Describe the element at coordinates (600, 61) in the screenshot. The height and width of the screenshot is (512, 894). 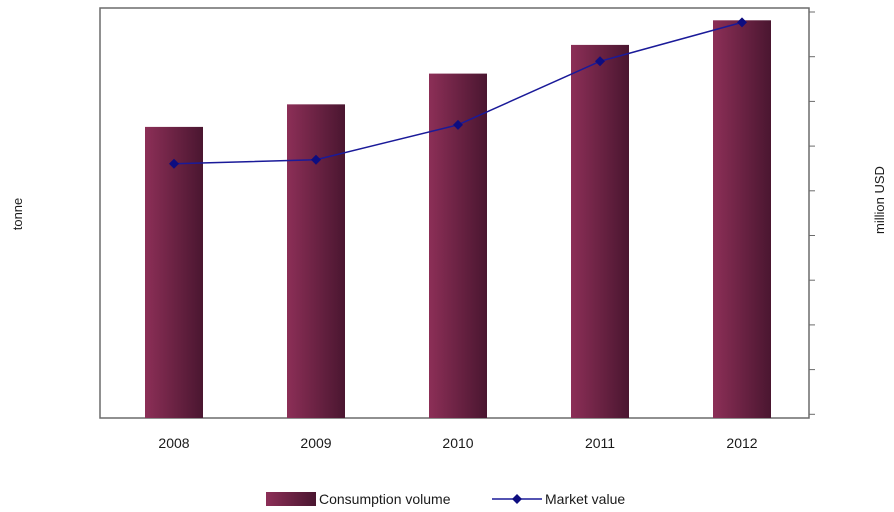
I see `line-point-2011` at that location.